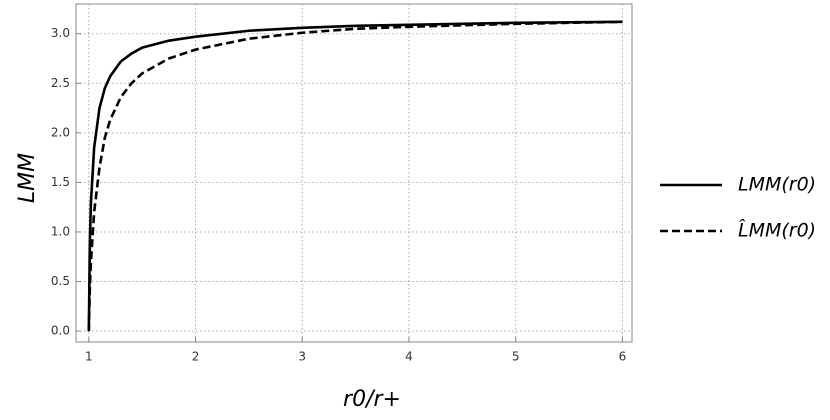  Describe the element at coordinates (60, 83) in the screenshot. I see `y-tick-label: 2.5` at that location.